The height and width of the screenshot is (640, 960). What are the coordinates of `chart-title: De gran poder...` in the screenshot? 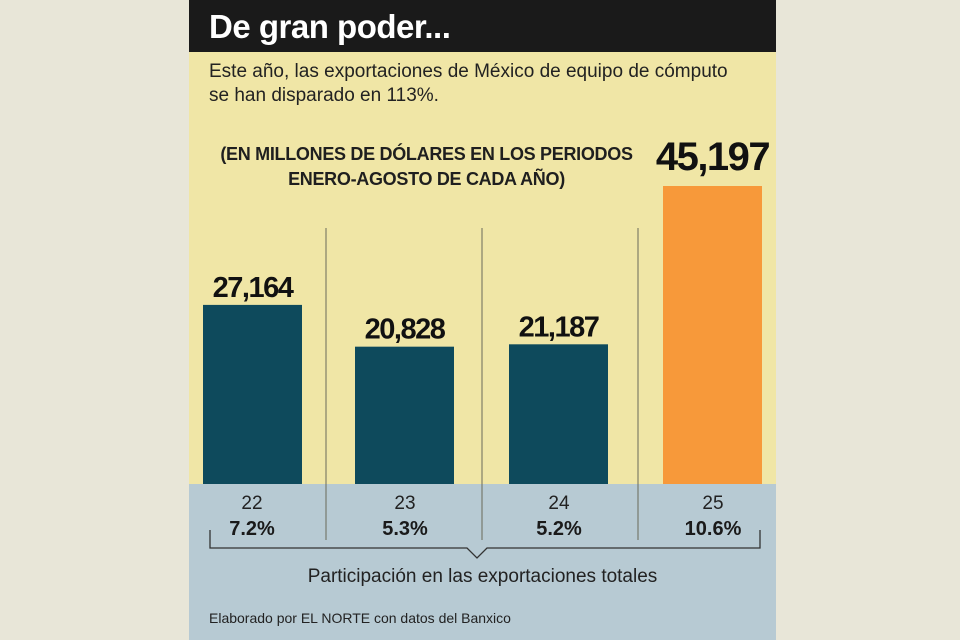 It's located at (330, 26).